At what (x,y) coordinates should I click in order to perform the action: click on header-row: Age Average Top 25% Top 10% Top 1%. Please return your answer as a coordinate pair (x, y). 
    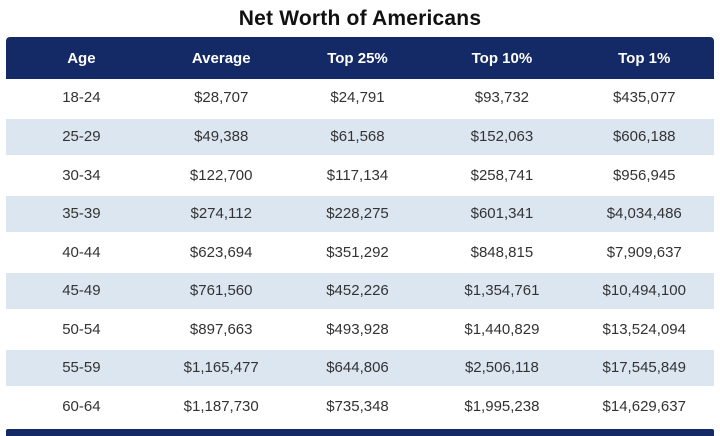
    Looking at the image, I should click on (360, 58).